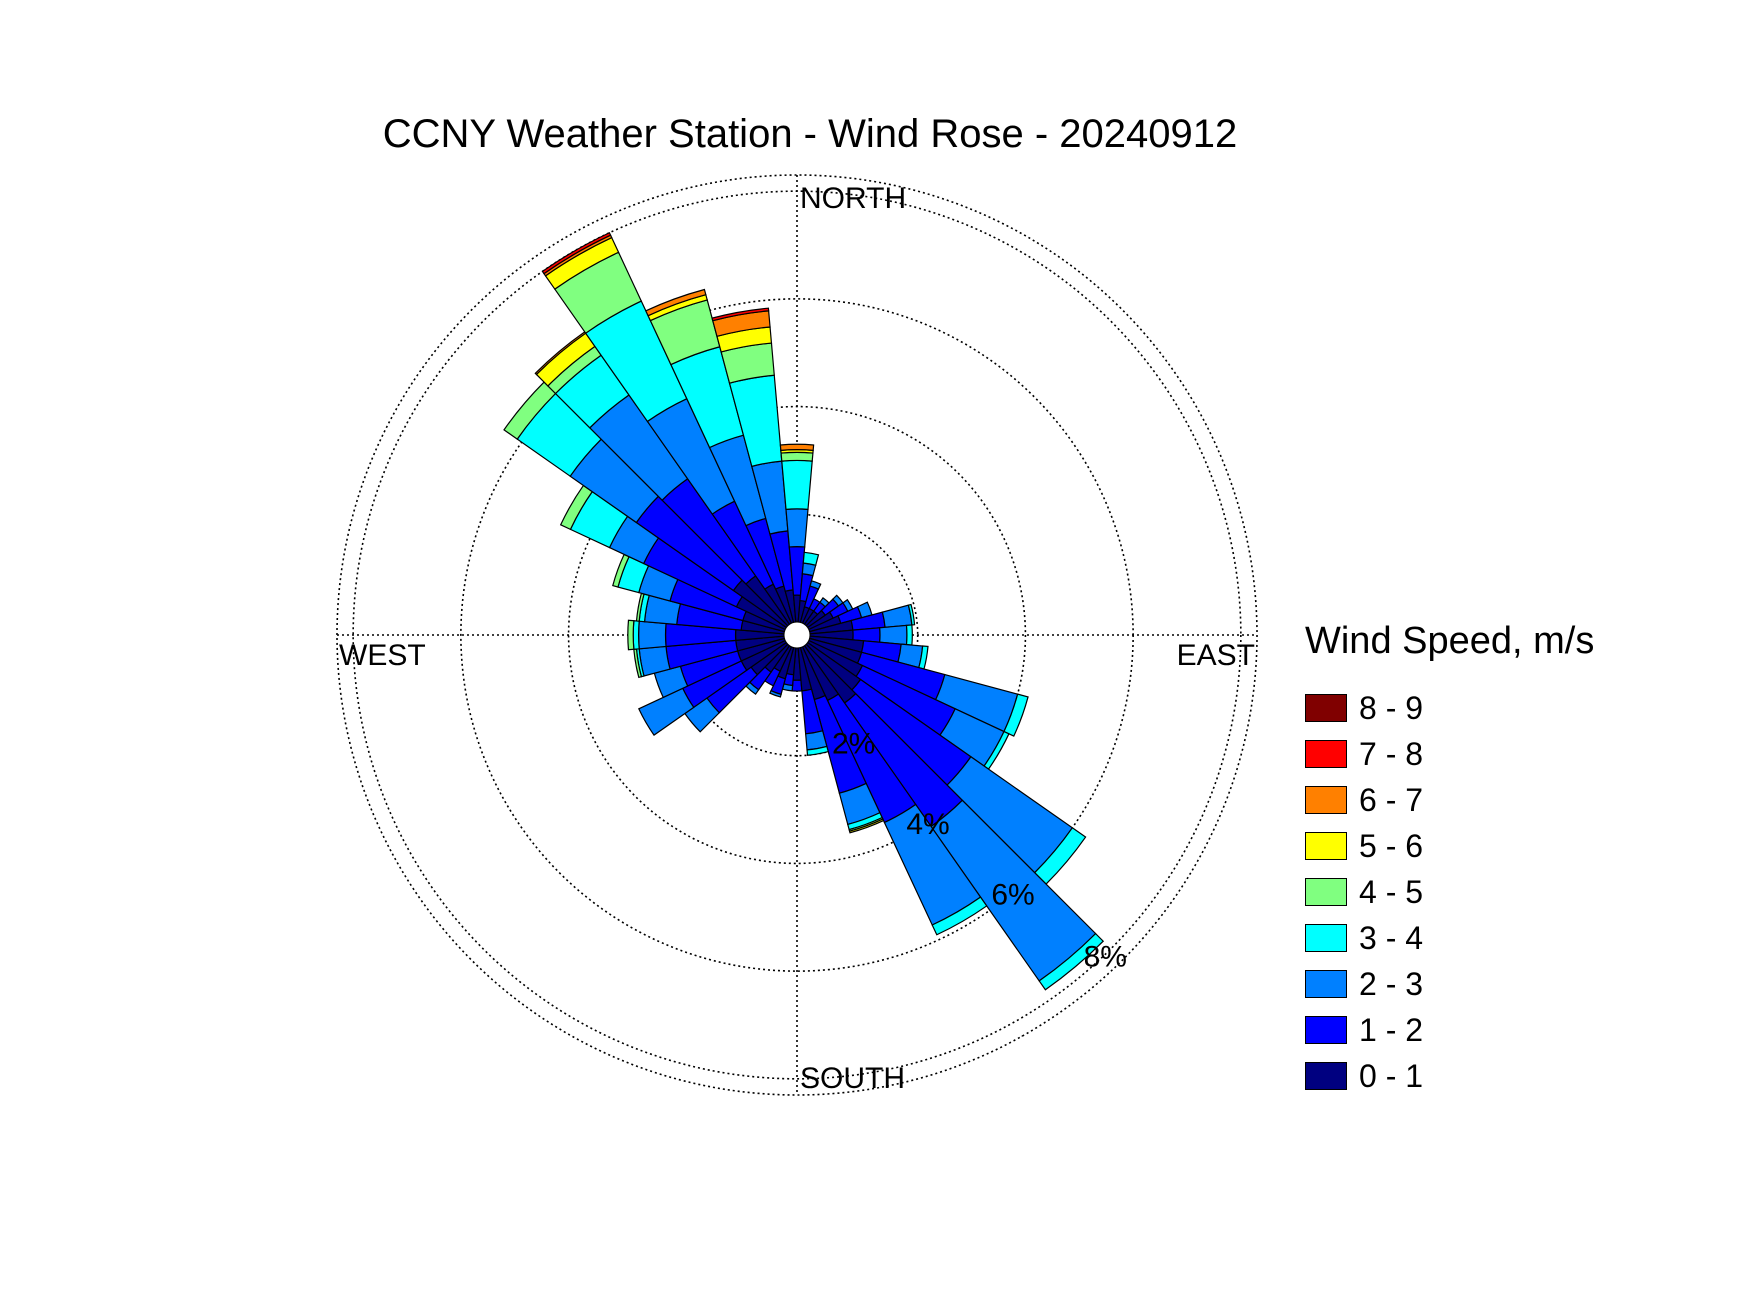 Image resolution: width=1750 pixels, height=1313 pixels. What do you see at coordinates (1391, 1029) in the screenshot?
I see `legend-label: 1 - 2` at bounding box center [1391, 1029].